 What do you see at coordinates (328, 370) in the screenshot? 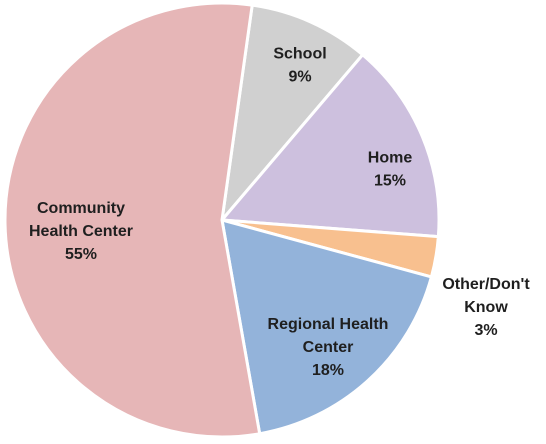
I see `pie-label-value: 18%` at bounding box center [328, 370].